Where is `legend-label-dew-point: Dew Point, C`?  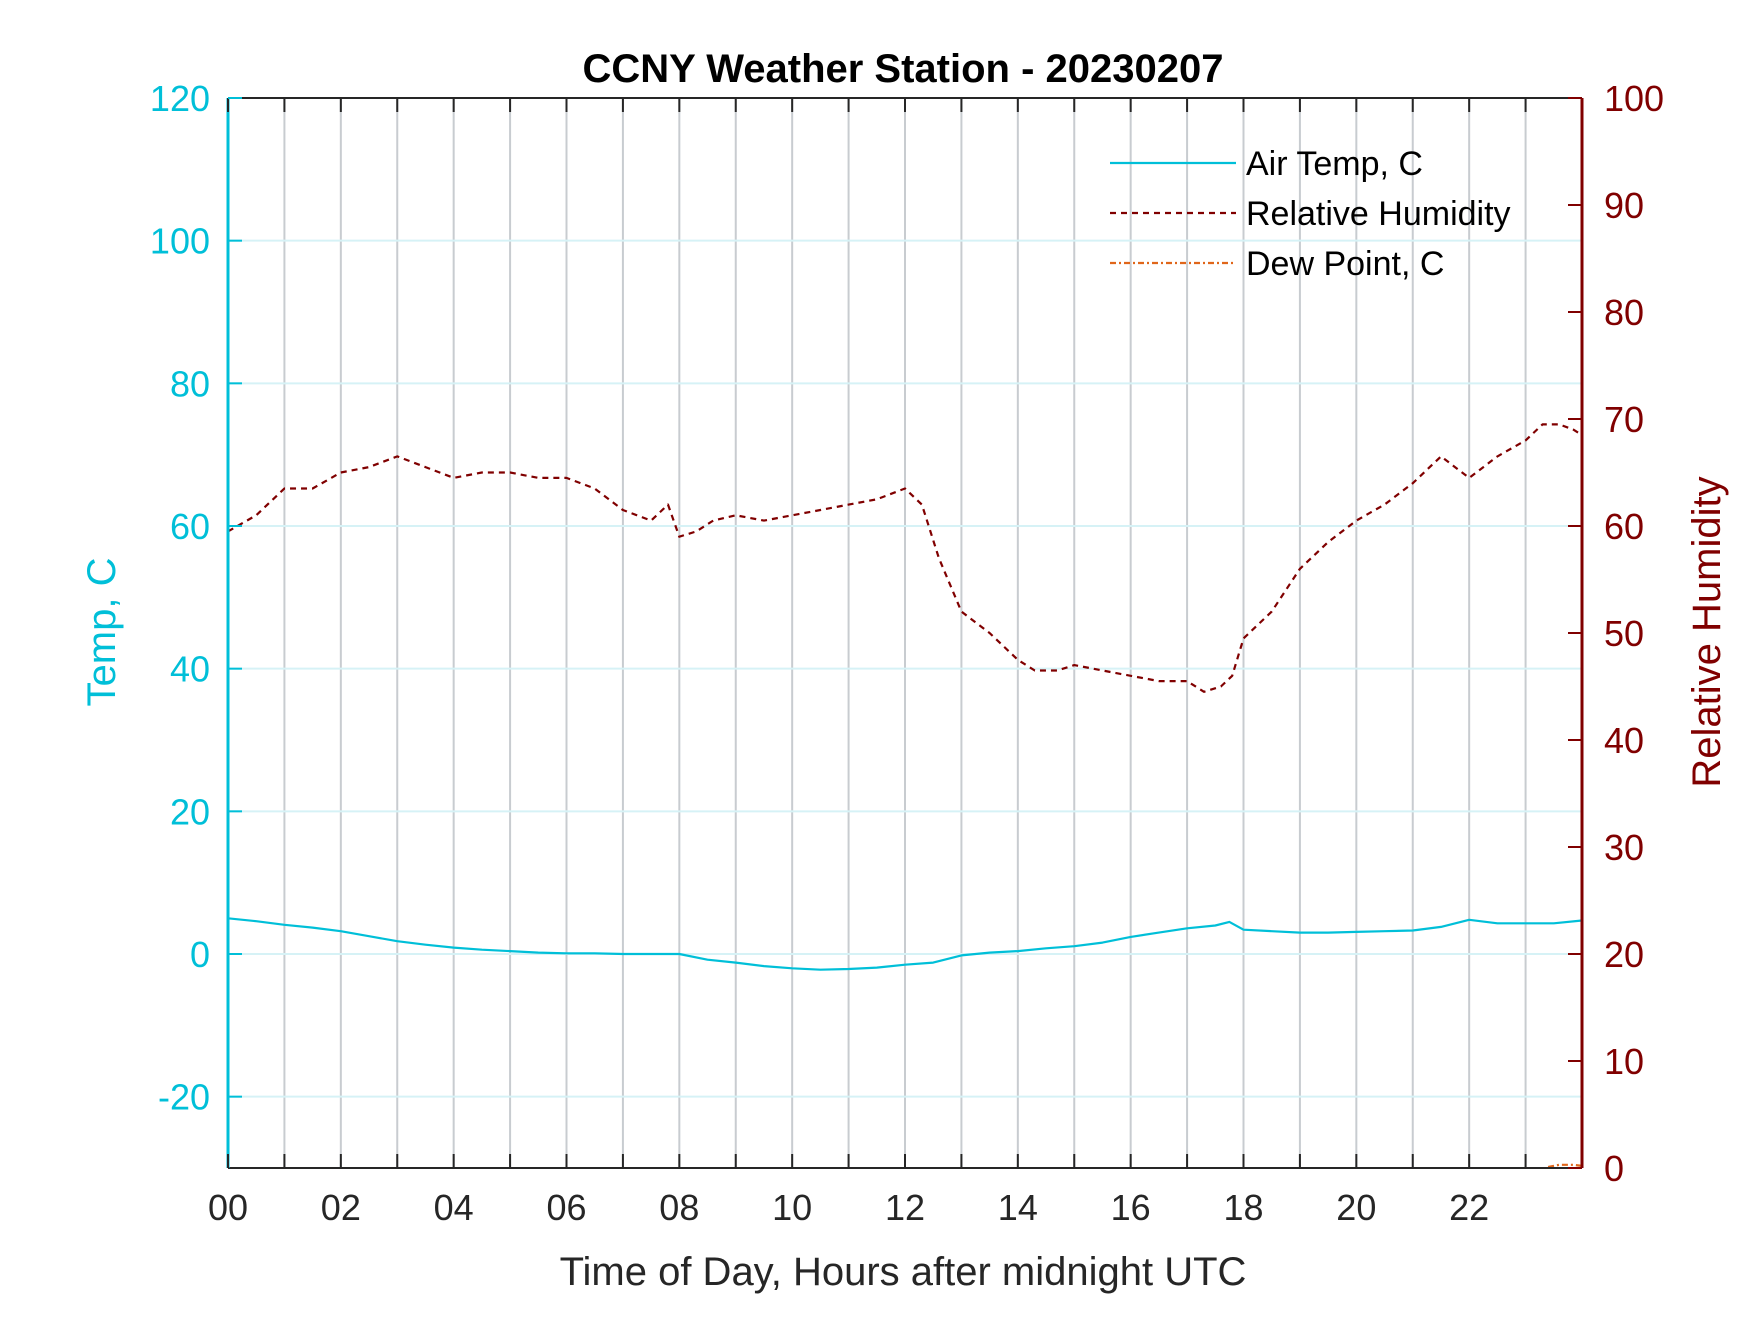
legend-label-dew-point: Dew Point, C is located at coordinates (1345, 264).